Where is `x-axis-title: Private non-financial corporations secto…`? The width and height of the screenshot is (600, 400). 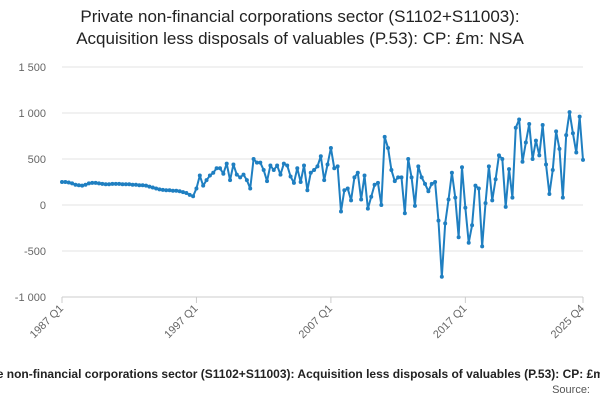
x-axis-title: Private non-financial corporations secto… is located at coordinates (300, 374).